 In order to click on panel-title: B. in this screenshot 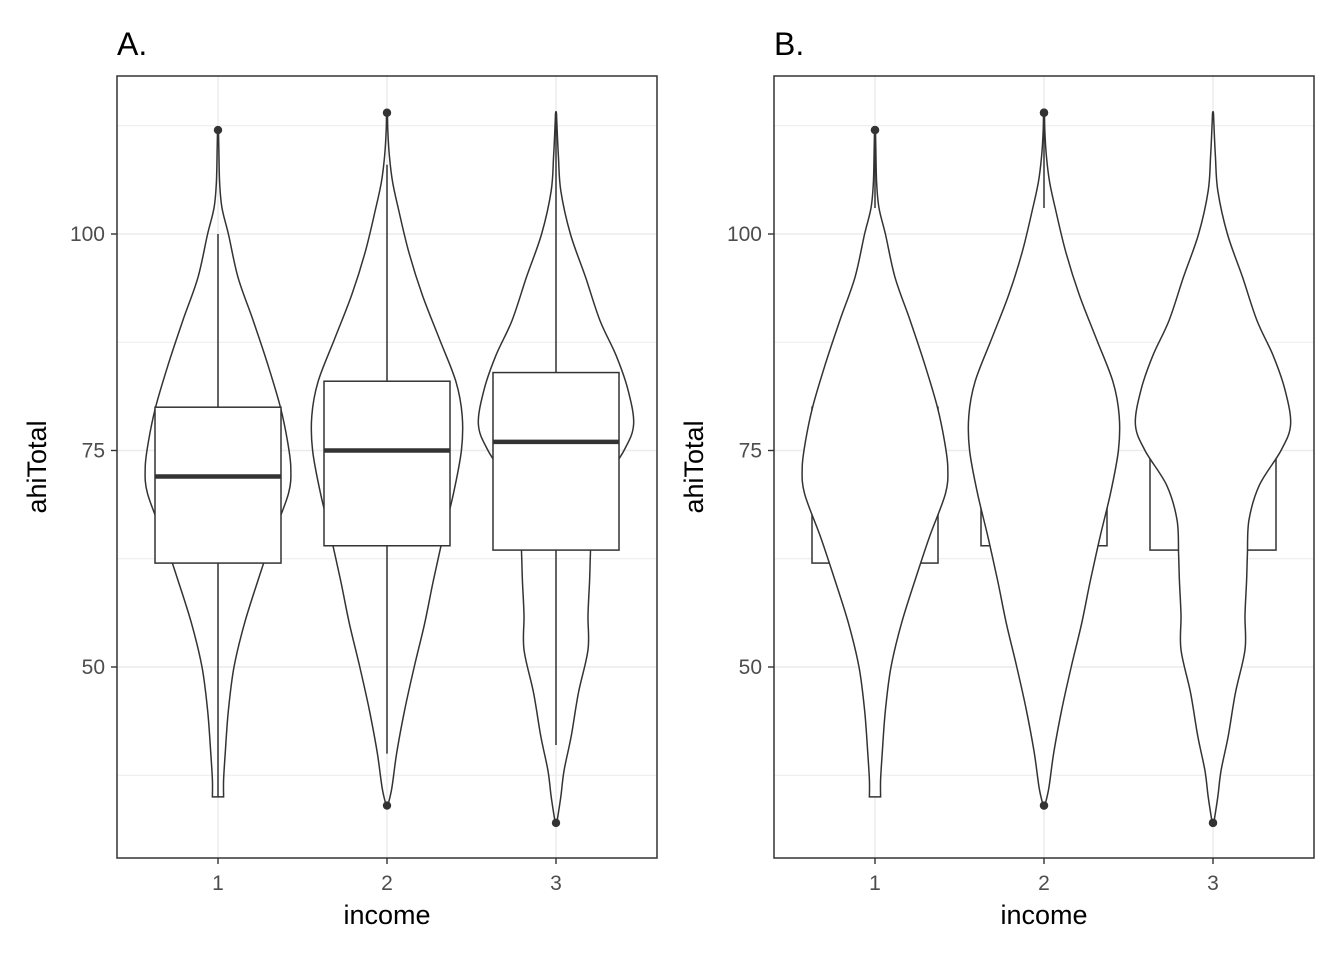, I will do `click(789, 44)`.